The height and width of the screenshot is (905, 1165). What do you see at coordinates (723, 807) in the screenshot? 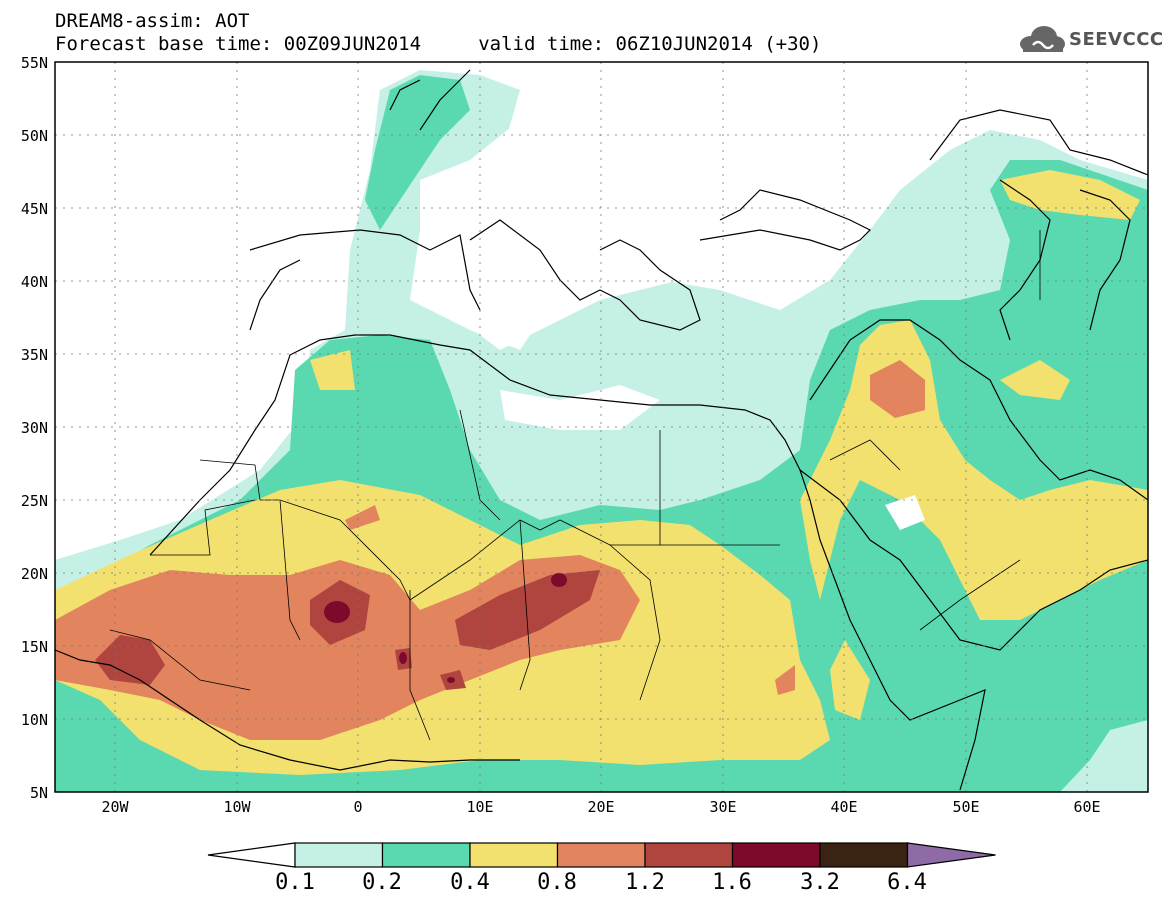
I see `lon-label: 30E` at bounding box center [723, 807].